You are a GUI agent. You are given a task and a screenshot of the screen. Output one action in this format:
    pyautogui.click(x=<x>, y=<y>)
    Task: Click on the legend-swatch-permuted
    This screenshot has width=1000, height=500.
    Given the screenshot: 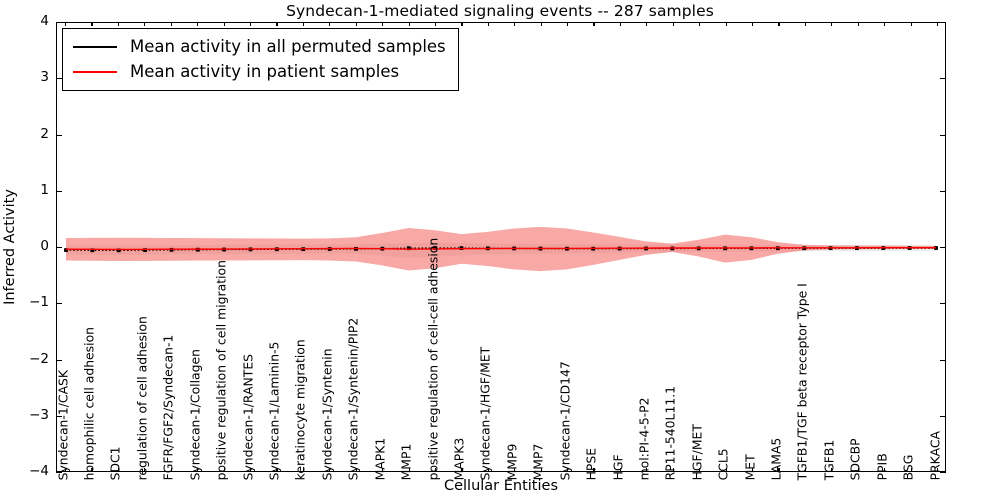 What is the action you would take?
    pyautogui.click(x=95, y=46)
    